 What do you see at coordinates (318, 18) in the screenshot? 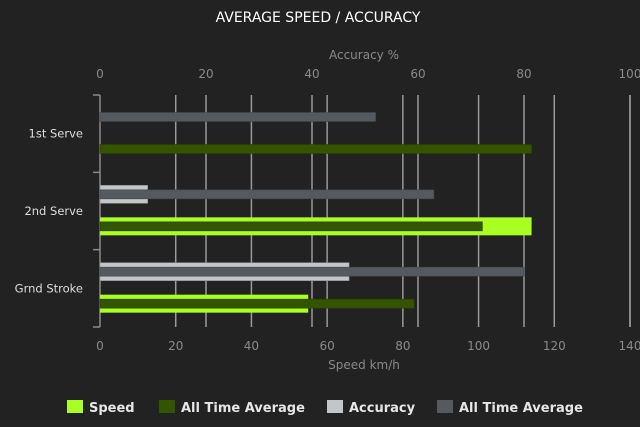
I see `chart-title: AVERAGE SPEED / ACCURACY` at bounding box center [318, 18].